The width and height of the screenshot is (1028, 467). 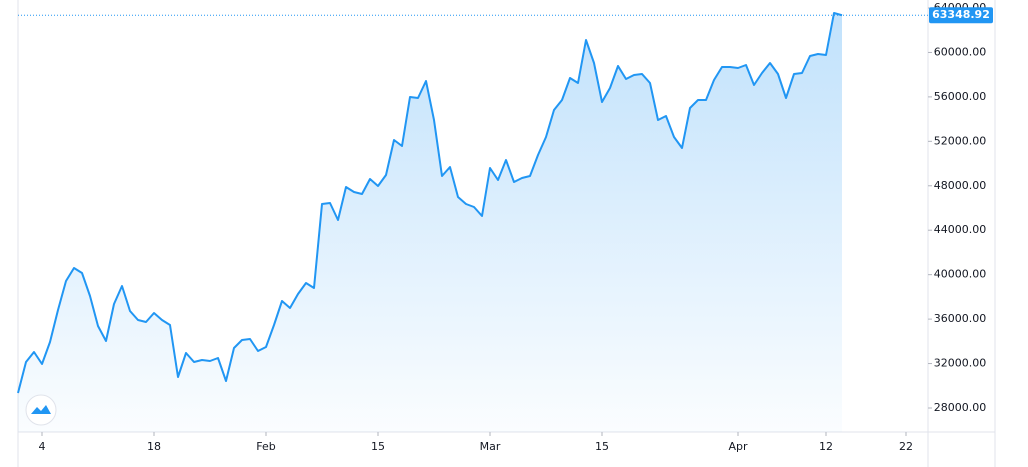 I want to click on x-tick-label: 18, so click(x=154, y=446).